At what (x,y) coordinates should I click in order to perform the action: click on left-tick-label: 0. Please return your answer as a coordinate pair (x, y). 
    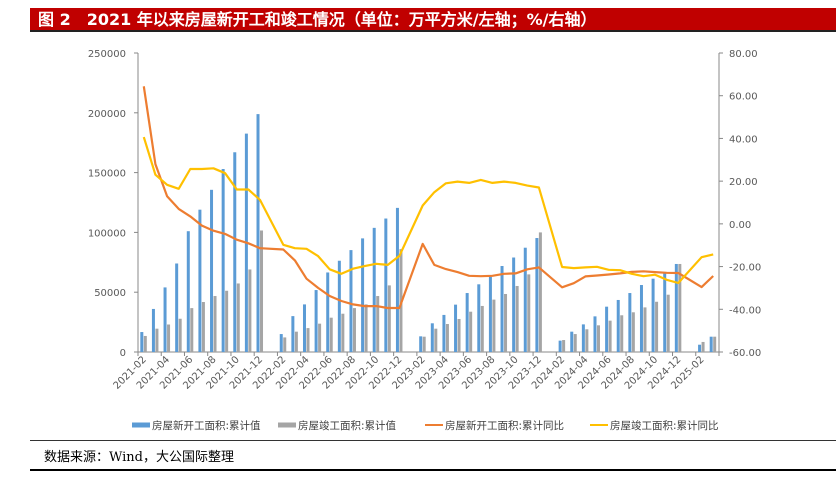
    Looking at the image, I should click on (123, 353).